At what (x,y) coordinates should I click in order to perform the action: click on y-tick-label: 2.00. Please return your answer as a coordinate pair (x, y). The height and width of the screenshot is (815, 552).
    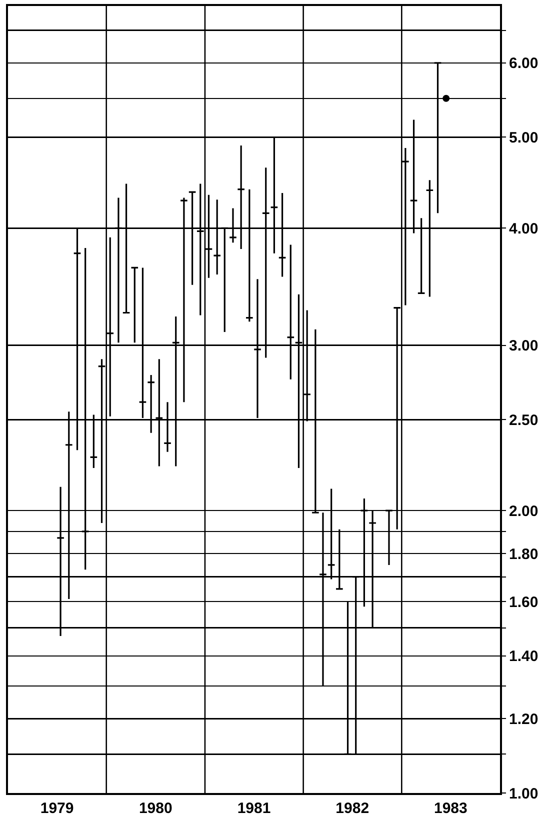
    Looking at the image, I should click on (523, 511).